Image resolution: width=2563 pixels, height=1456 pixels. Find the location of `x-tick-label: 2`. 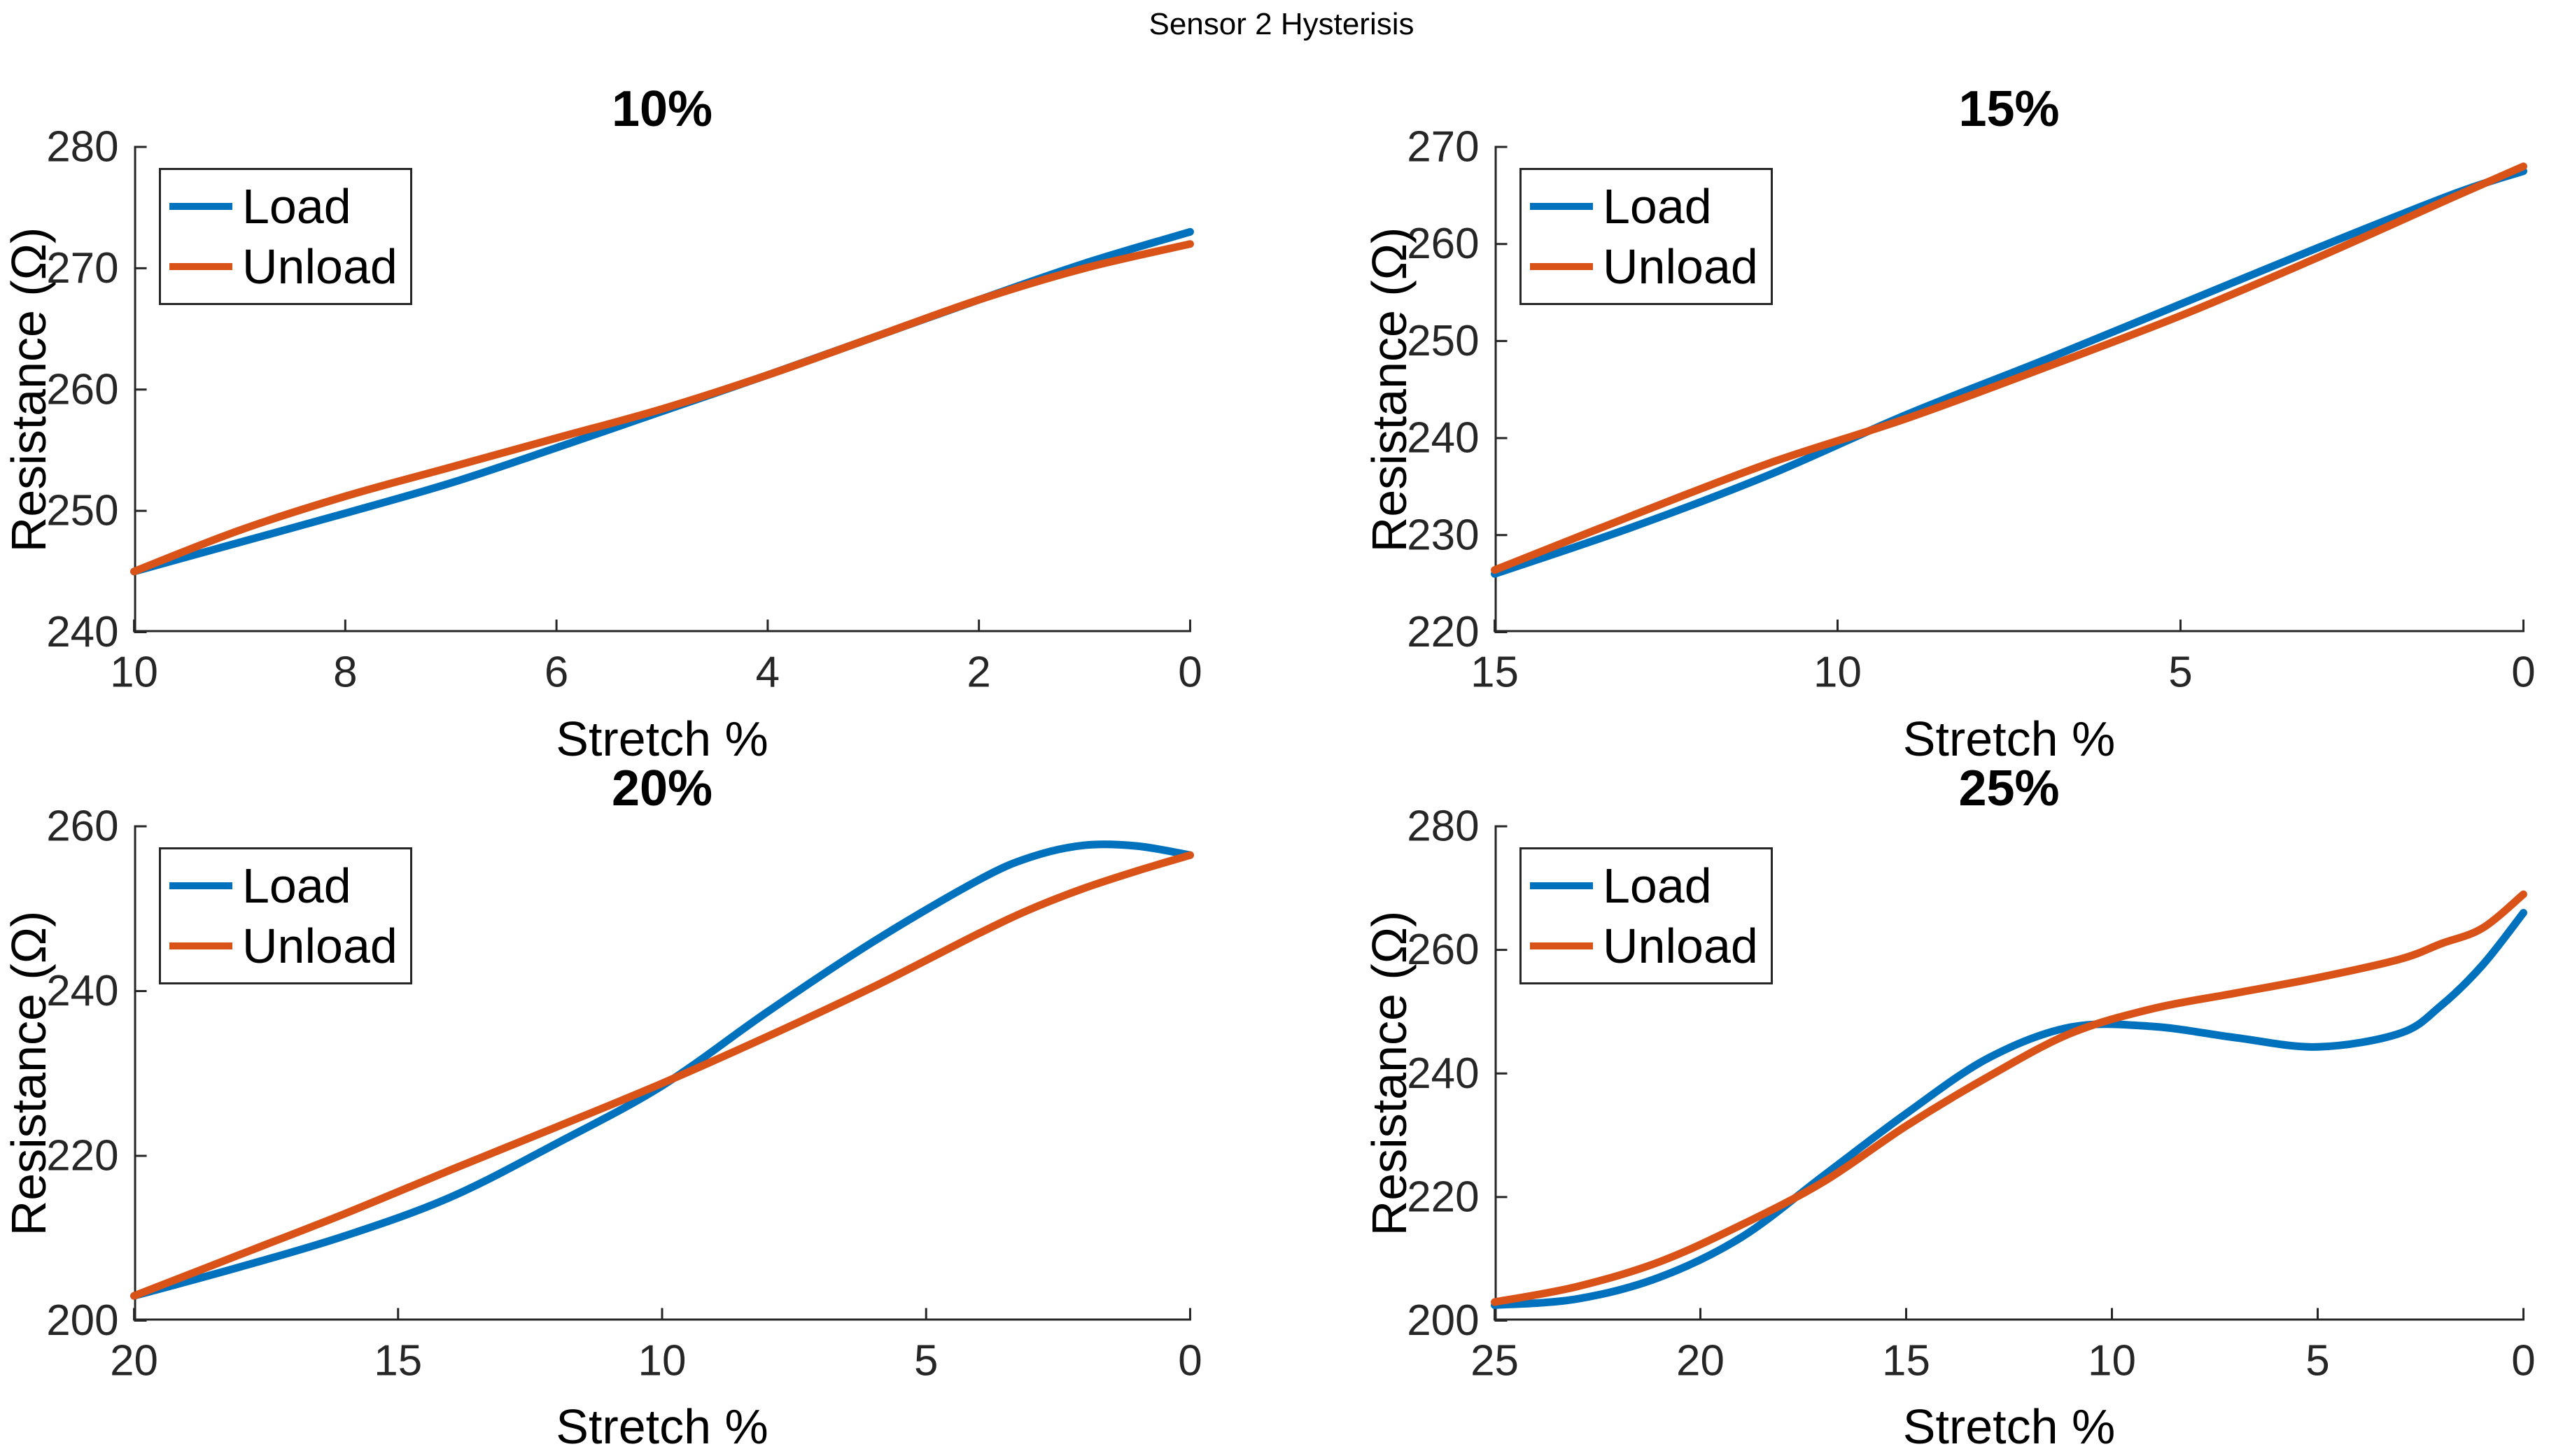

x-tick-label: 2 is located at coordinates (978, 672).